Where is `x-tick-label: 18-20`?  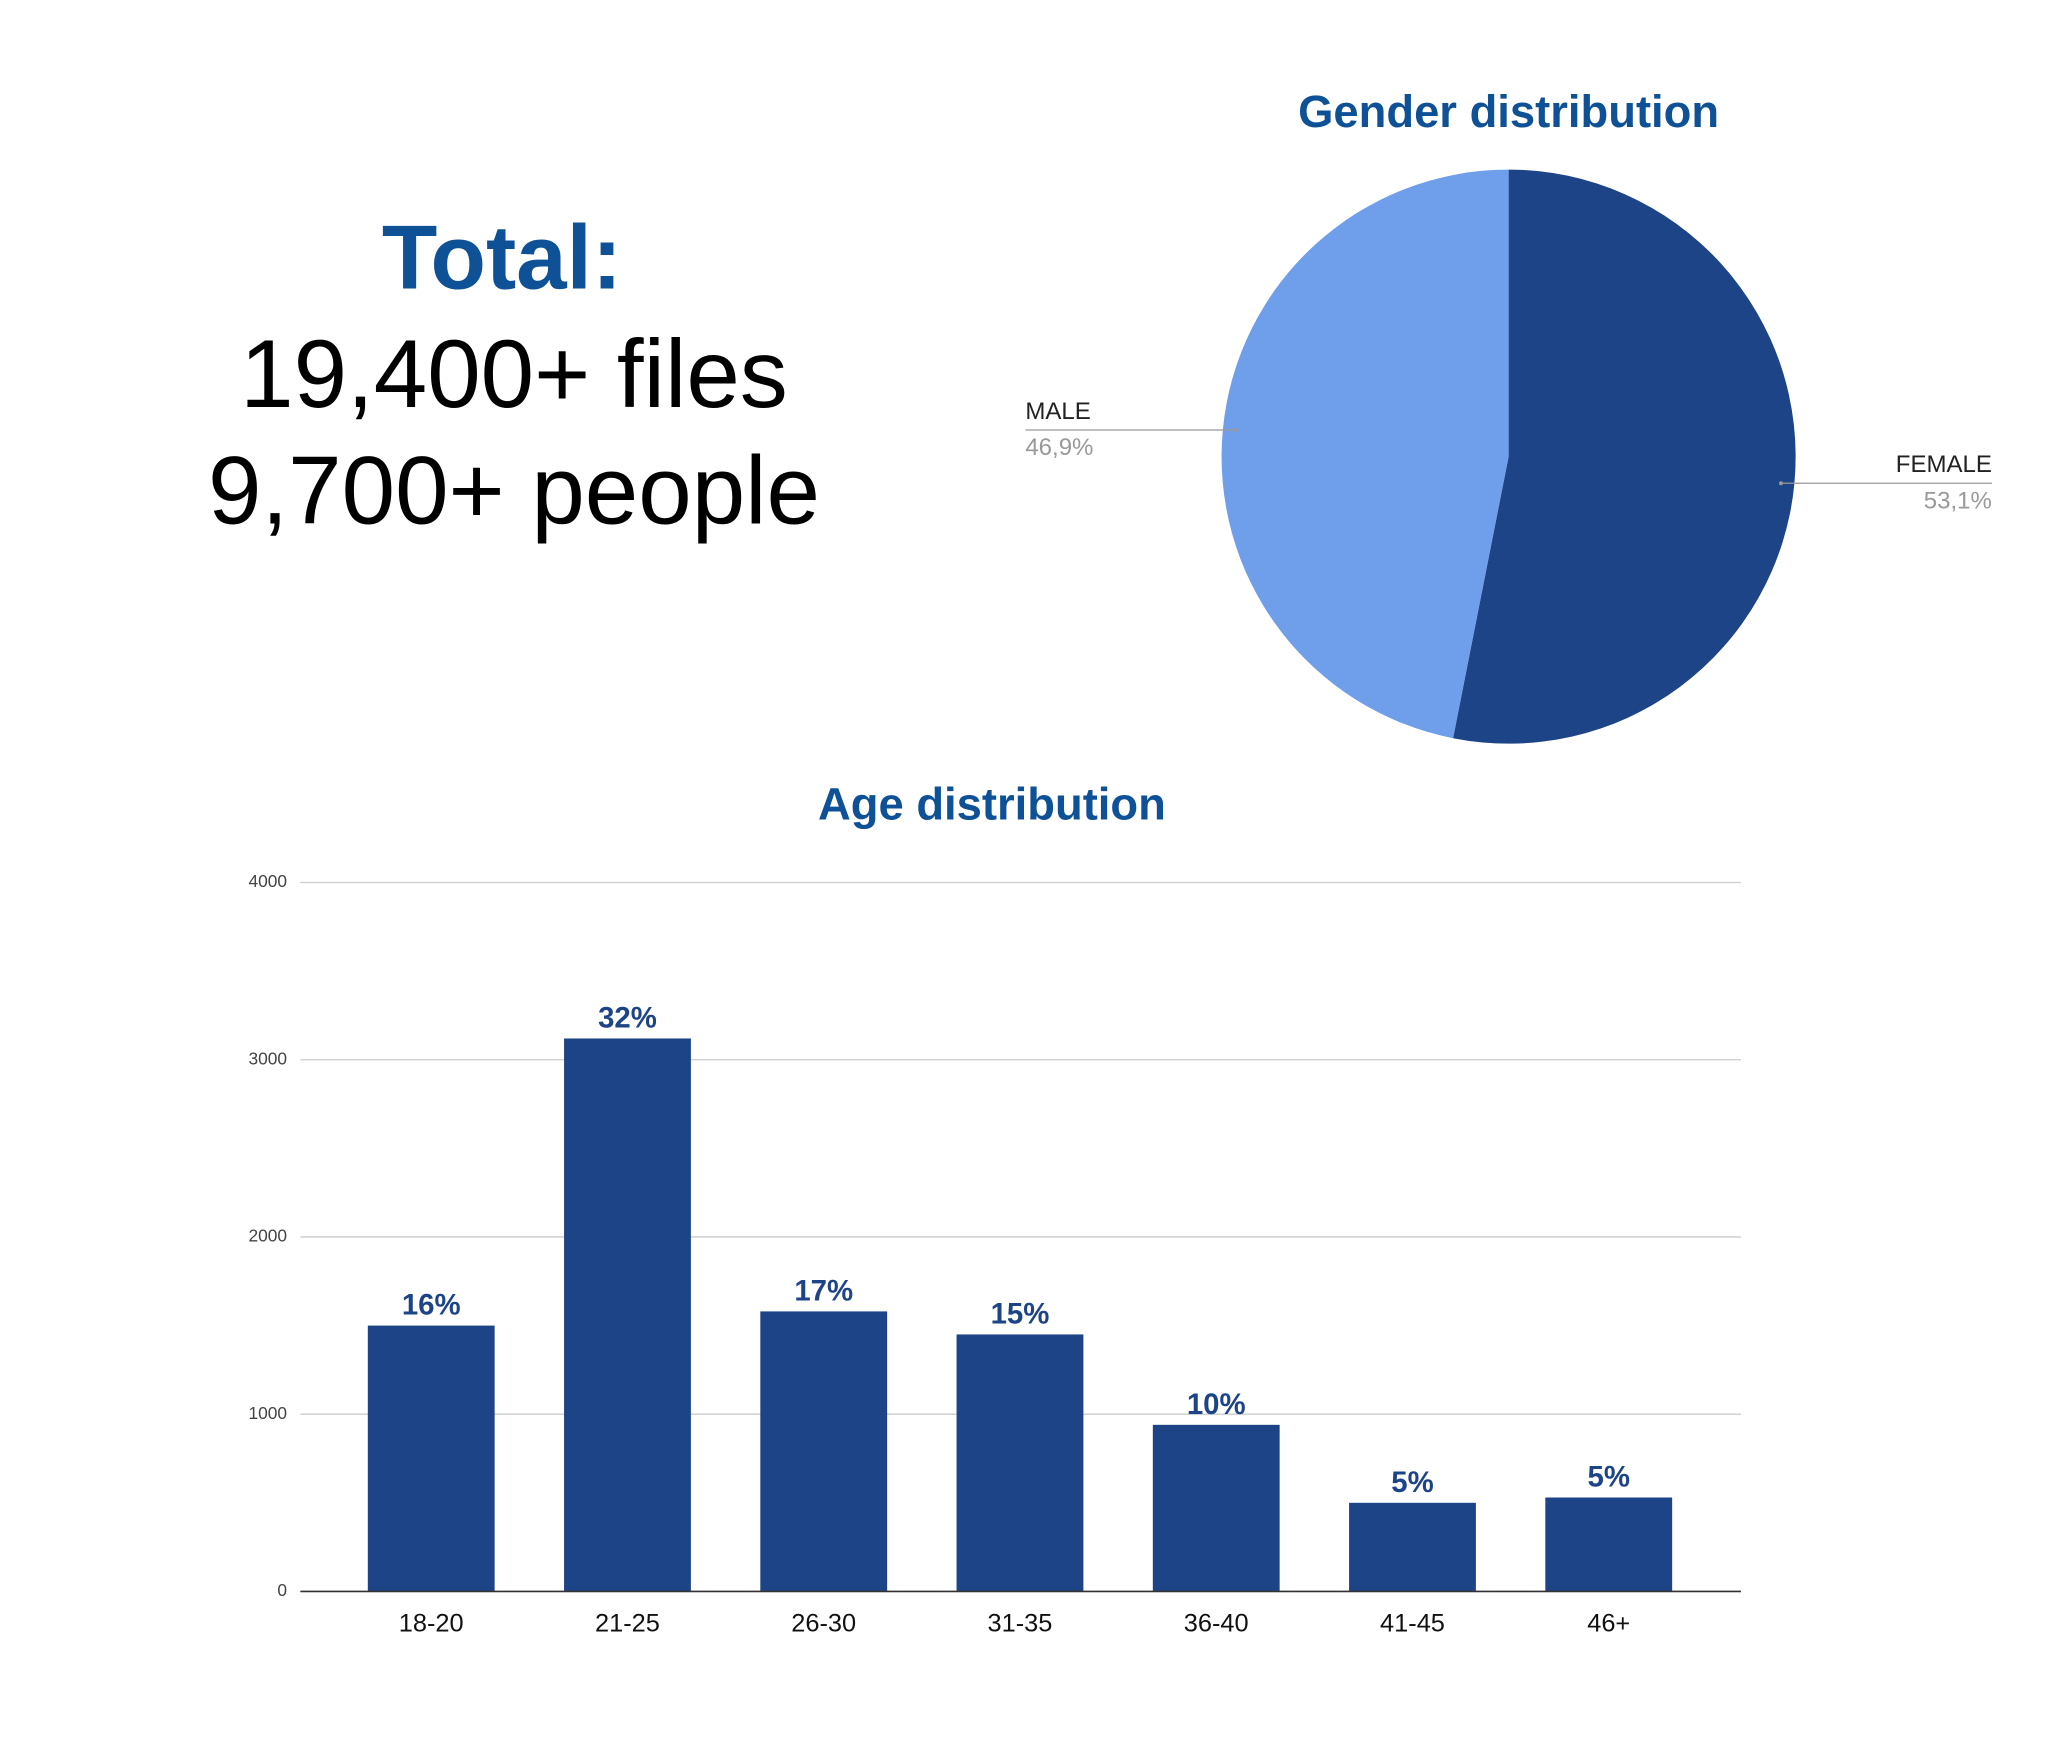
x-tick-label: 18-20 is located at coordinates (431, 1624).